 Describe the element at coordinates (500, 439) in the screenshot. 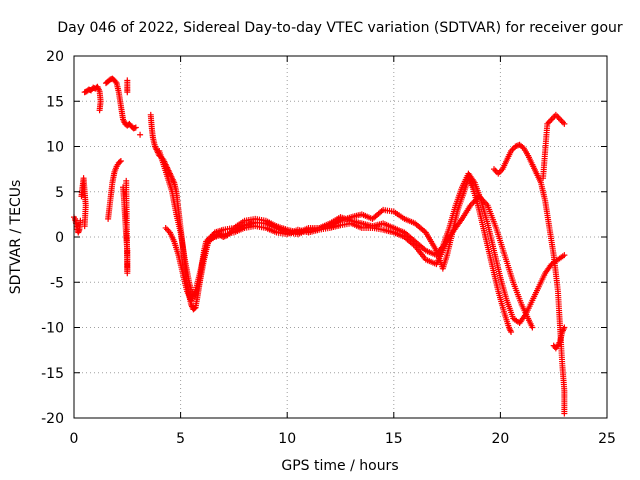

I see `x-tick-label: 20` at that location.